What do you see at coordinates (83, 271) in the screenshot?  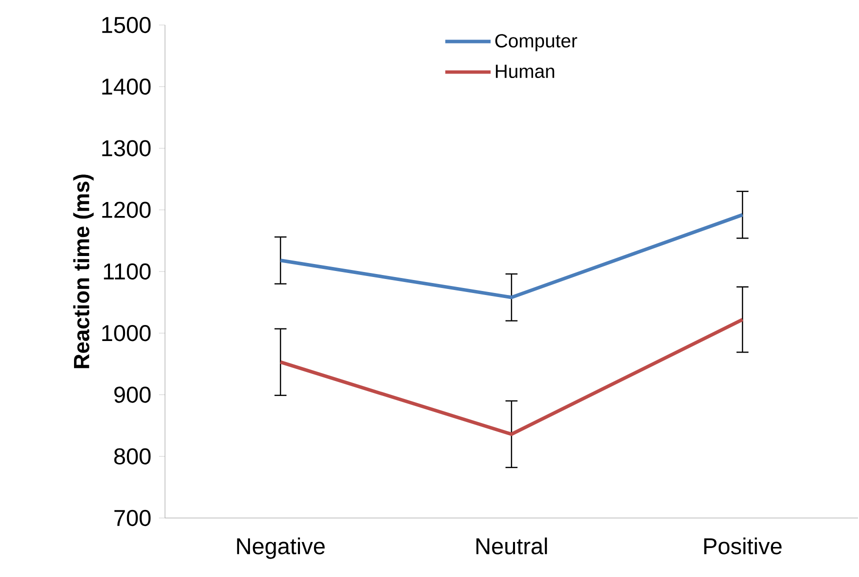 I see `y-axis-title: Reaction time (ms)` at bounding box center [83, 271].